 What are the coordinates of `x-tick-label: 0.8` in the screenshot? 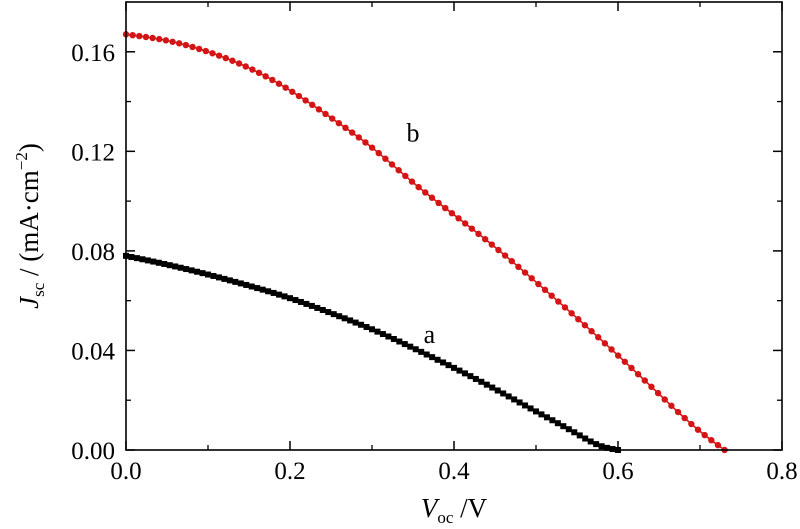 It's located at (781, 471).